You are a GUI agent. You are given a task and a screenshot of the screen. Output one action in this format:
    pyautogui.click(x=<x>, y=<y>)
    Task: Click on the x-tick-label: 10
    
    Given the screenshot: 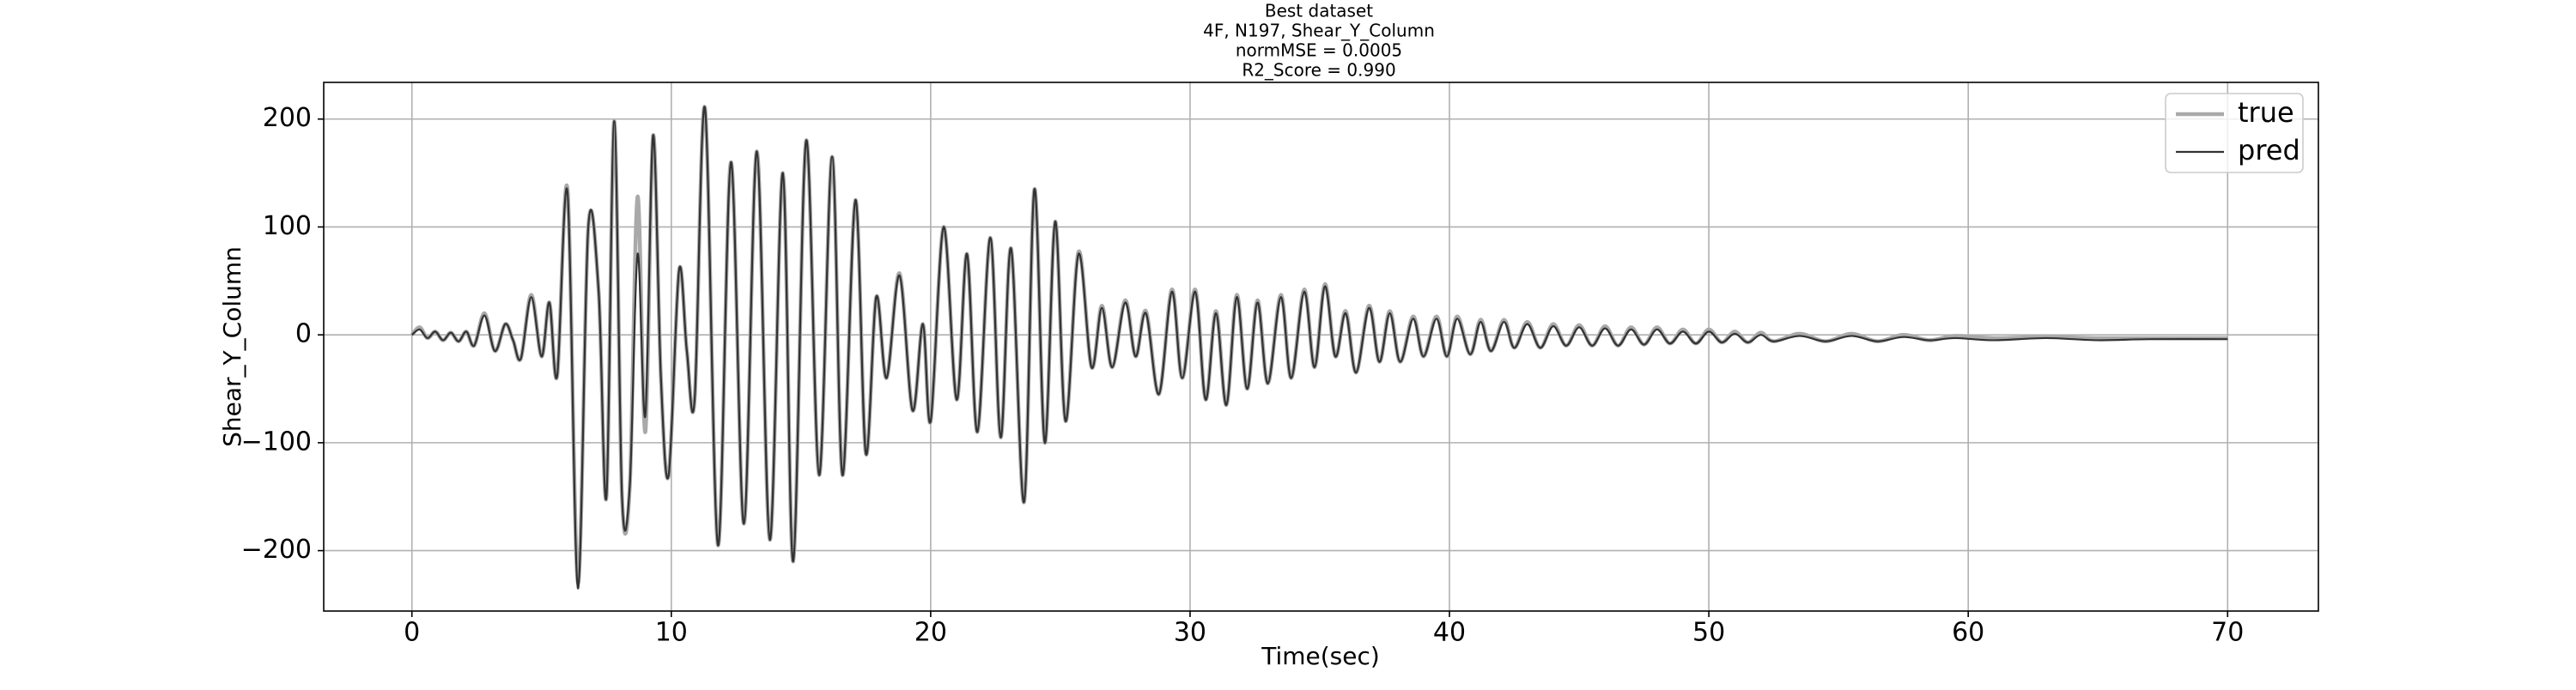 What is the action you would take?
    pyautogui.click(x=671, y=633)
    